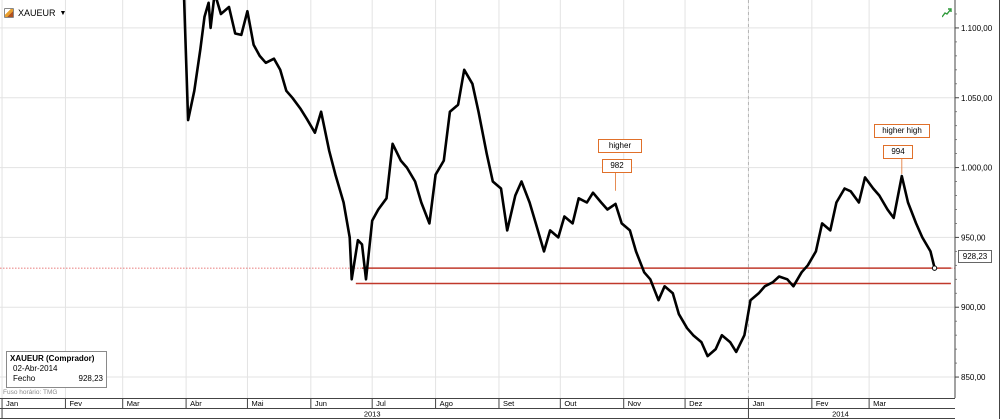 This screenshot has height=419, width=1000. I want to click on info-close-value: 928,23, so click(90, 378).